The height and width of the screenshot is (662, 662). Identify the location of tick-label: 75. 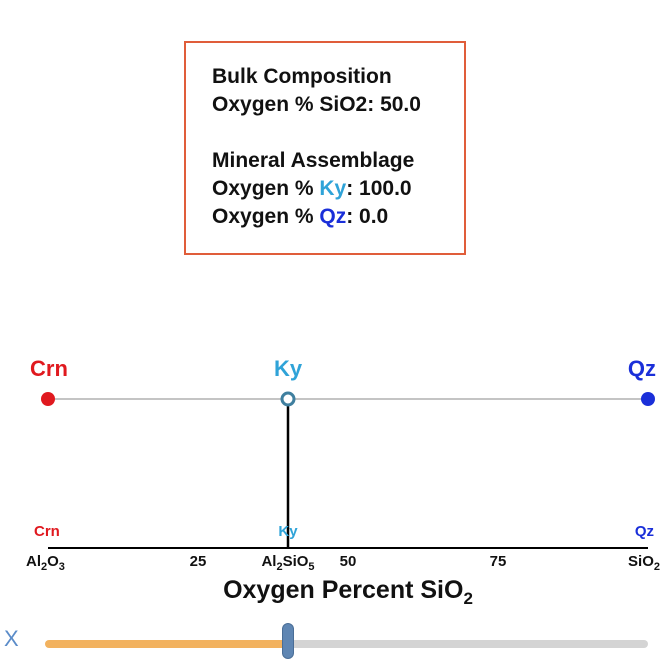
(498, 561).